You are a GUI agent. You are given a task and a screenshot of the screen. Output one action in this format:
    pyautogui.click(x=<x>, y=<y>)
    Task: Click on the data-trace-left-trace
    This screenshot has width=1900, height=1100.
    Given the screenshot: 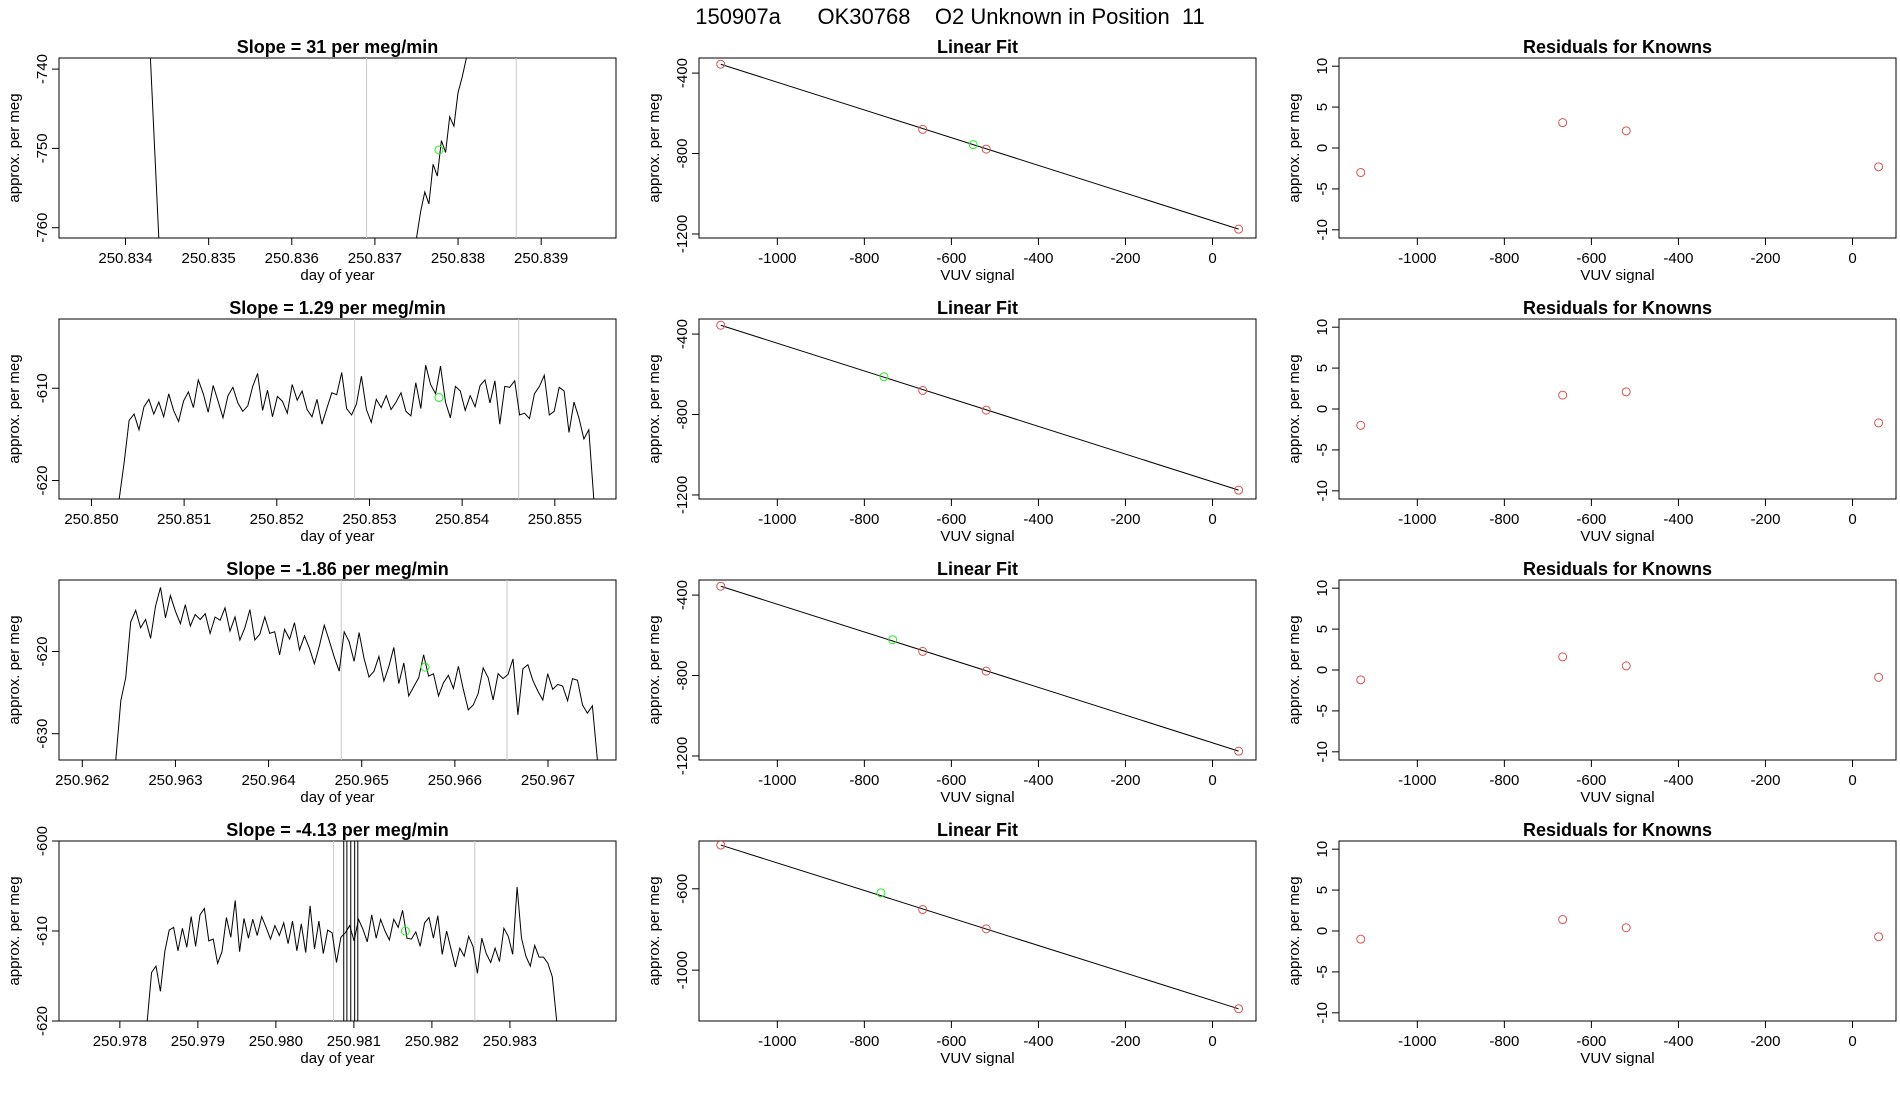 What is the action you would take?
    pyautogui.click(x=154, y=148)
    